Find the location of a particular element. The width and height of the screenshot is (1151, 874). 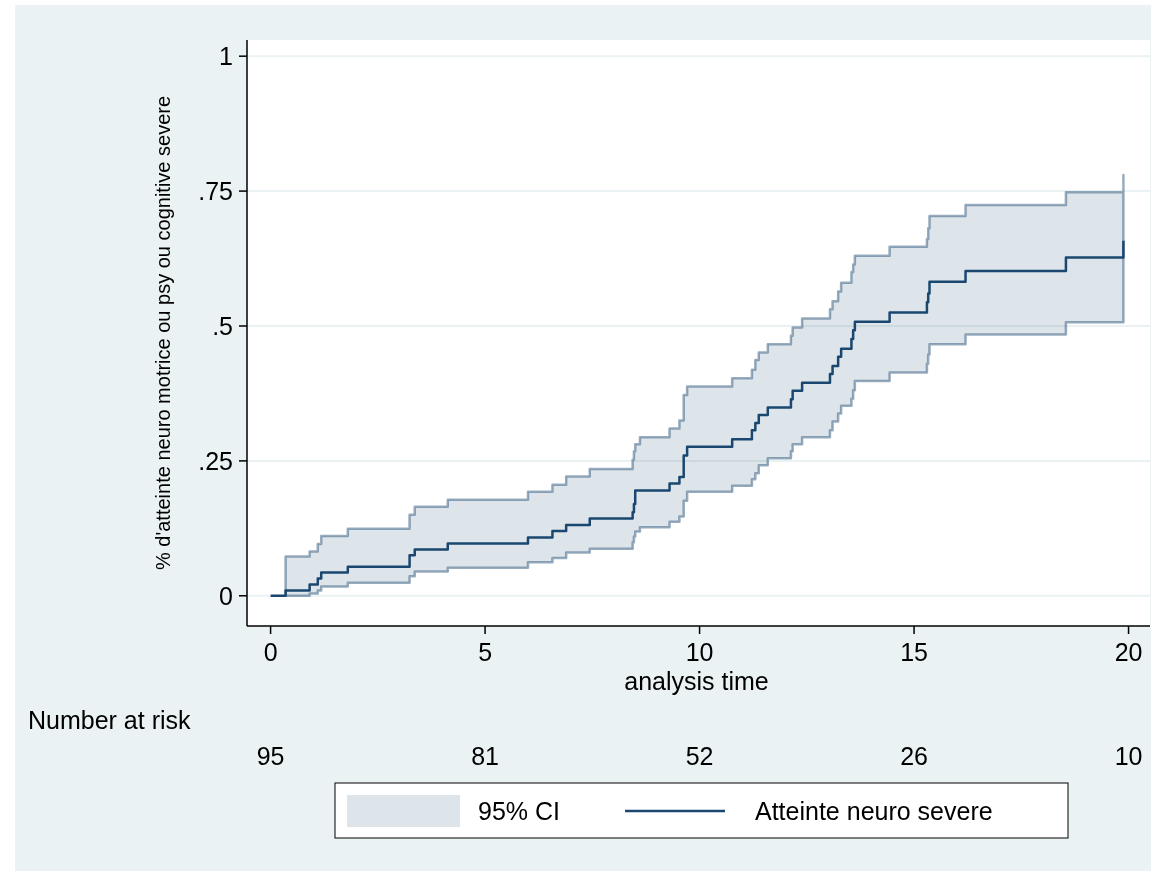

x-axis-title: analysis time is located at coordinates (696, 681).